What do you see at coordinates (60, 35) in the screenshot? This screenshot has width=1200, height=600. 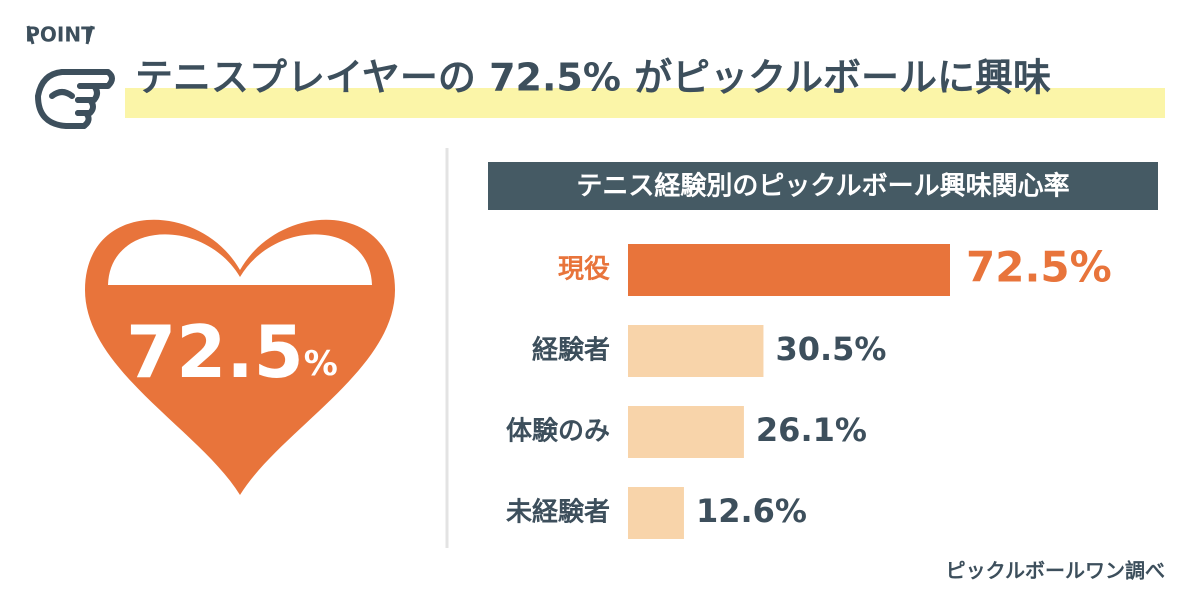 I see `point-label: POINT` at bounding box center [60, 35].